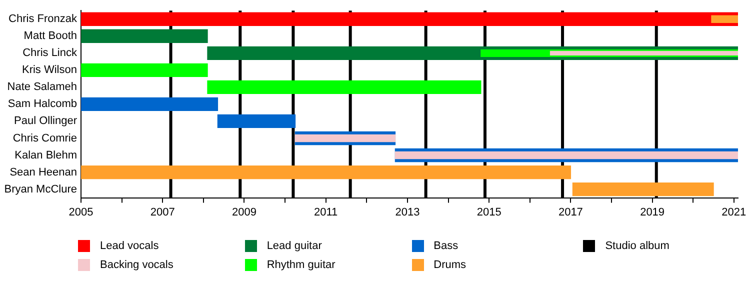  What do you see at coordinates (326, 212) in the screenshot?
I see `x-tick-label: 2011` at bounding box center [326, 212].